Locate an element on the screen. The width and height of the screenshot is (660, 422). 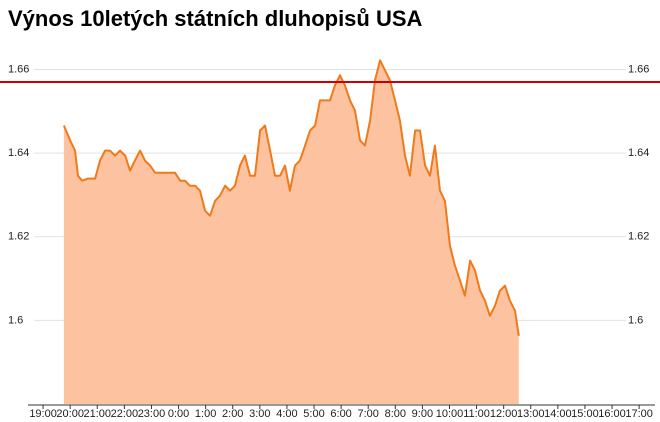
x-tick-label: 17:00 is located at coordinates (639, 414).